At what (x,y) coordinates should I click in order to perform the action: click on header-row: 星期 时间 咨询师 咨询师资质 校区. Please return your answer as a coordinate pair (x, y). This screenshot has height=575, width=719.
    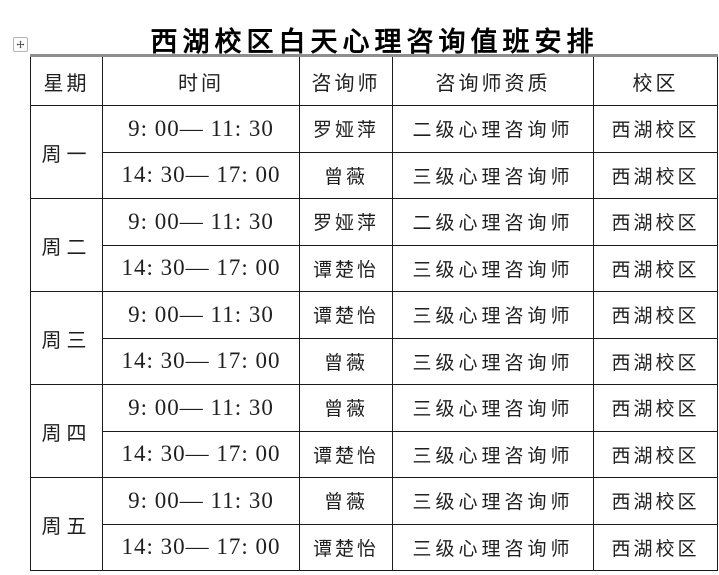
    Looking at the image, I should click on (374, 80).